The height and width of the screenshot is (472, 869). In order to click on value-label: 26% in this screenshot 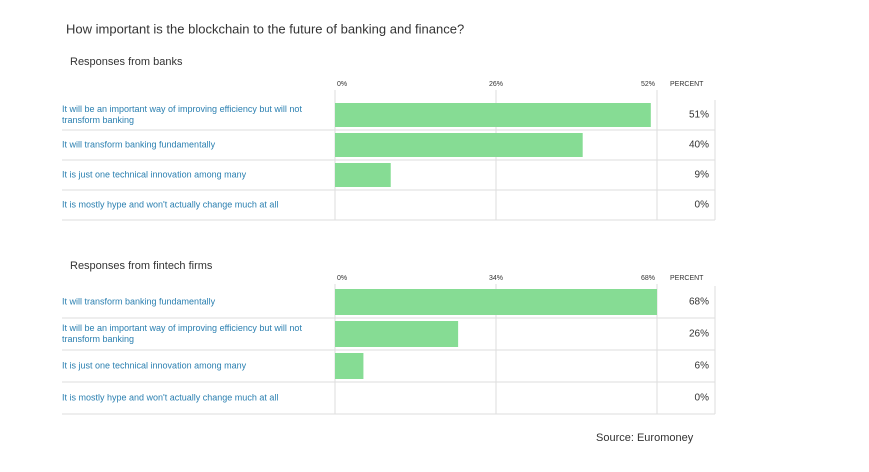, I will do `click(699, 334)`.